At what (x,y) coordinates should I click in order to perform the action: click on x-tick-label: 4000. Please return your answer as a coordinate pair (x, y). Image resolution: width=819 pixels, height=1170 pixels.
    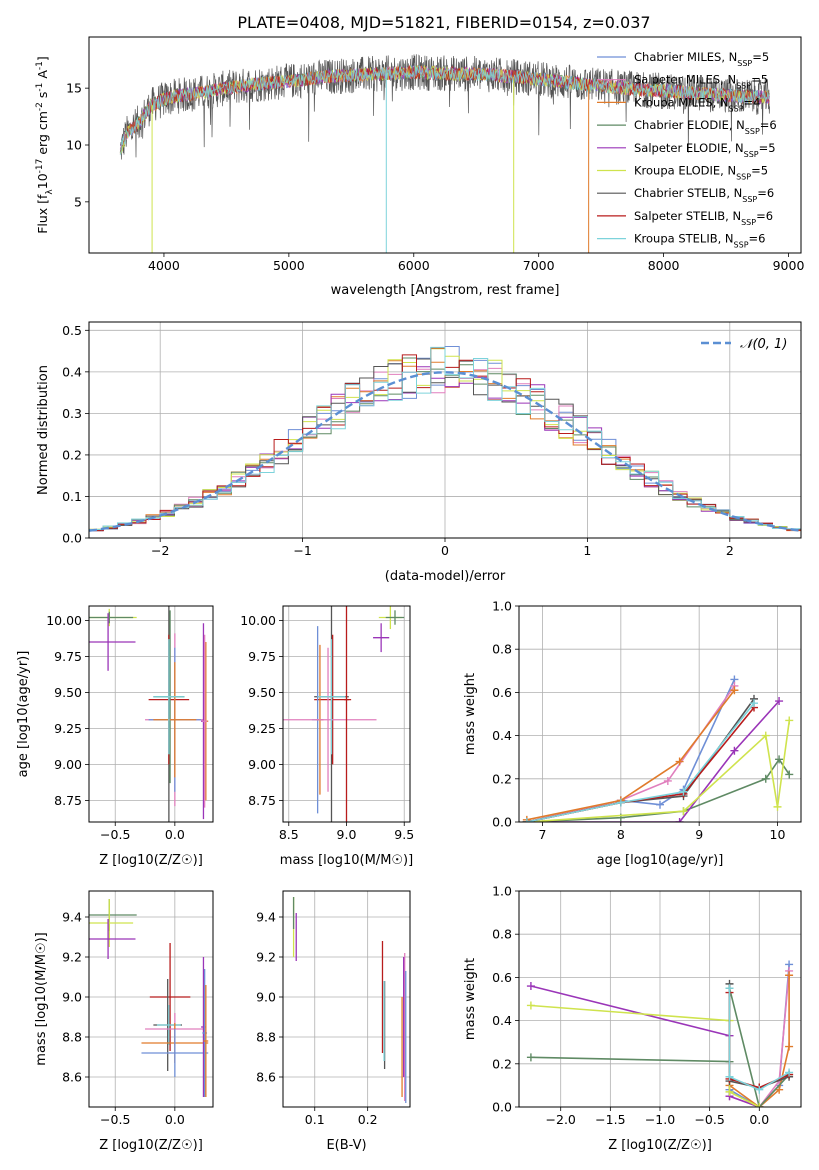
    Looking at the image, I should click on (164, 265).